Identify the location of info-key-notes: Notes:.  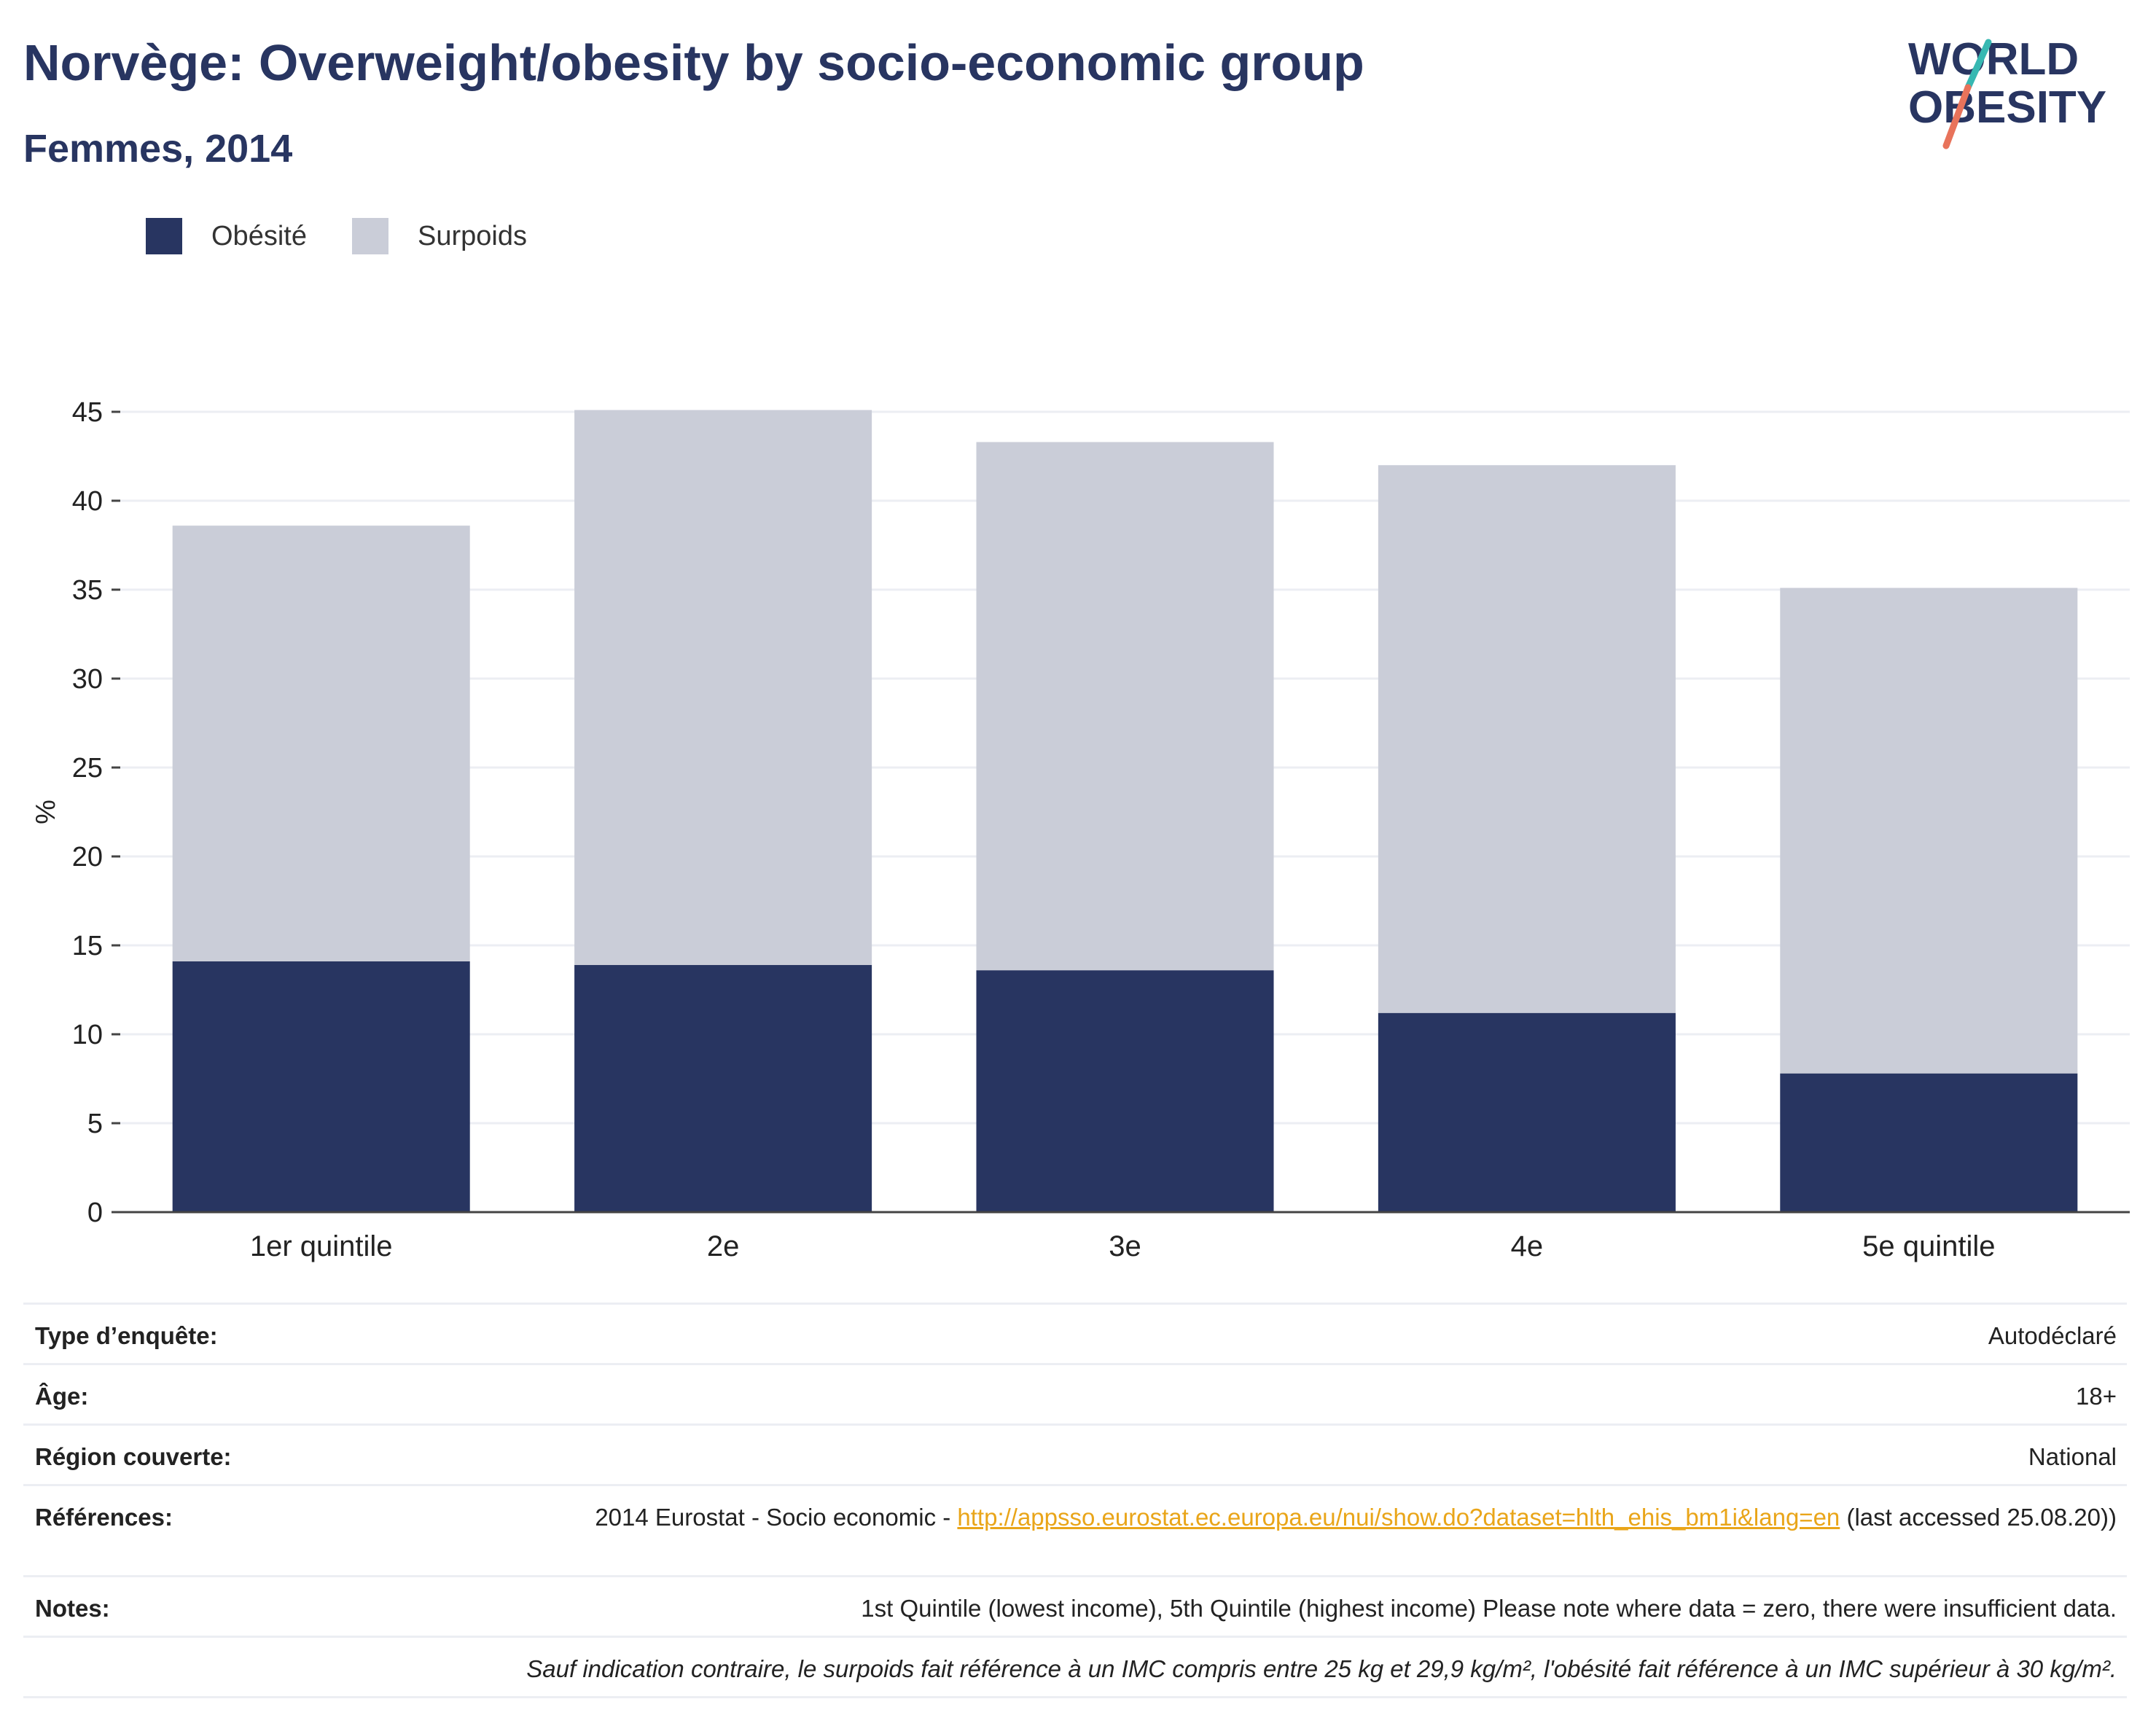
(72, 1608).